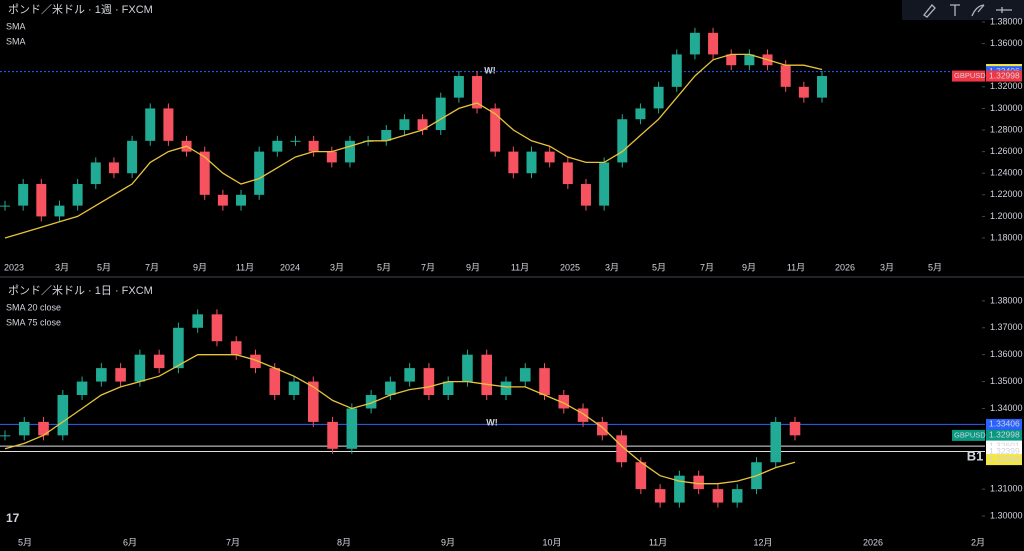 This screenshot has width=1024, height=551. What do you see at coordinates (344, 542) in the screenshot?
I see `x-tick-label: 8月` at bounding box center [344, 542].